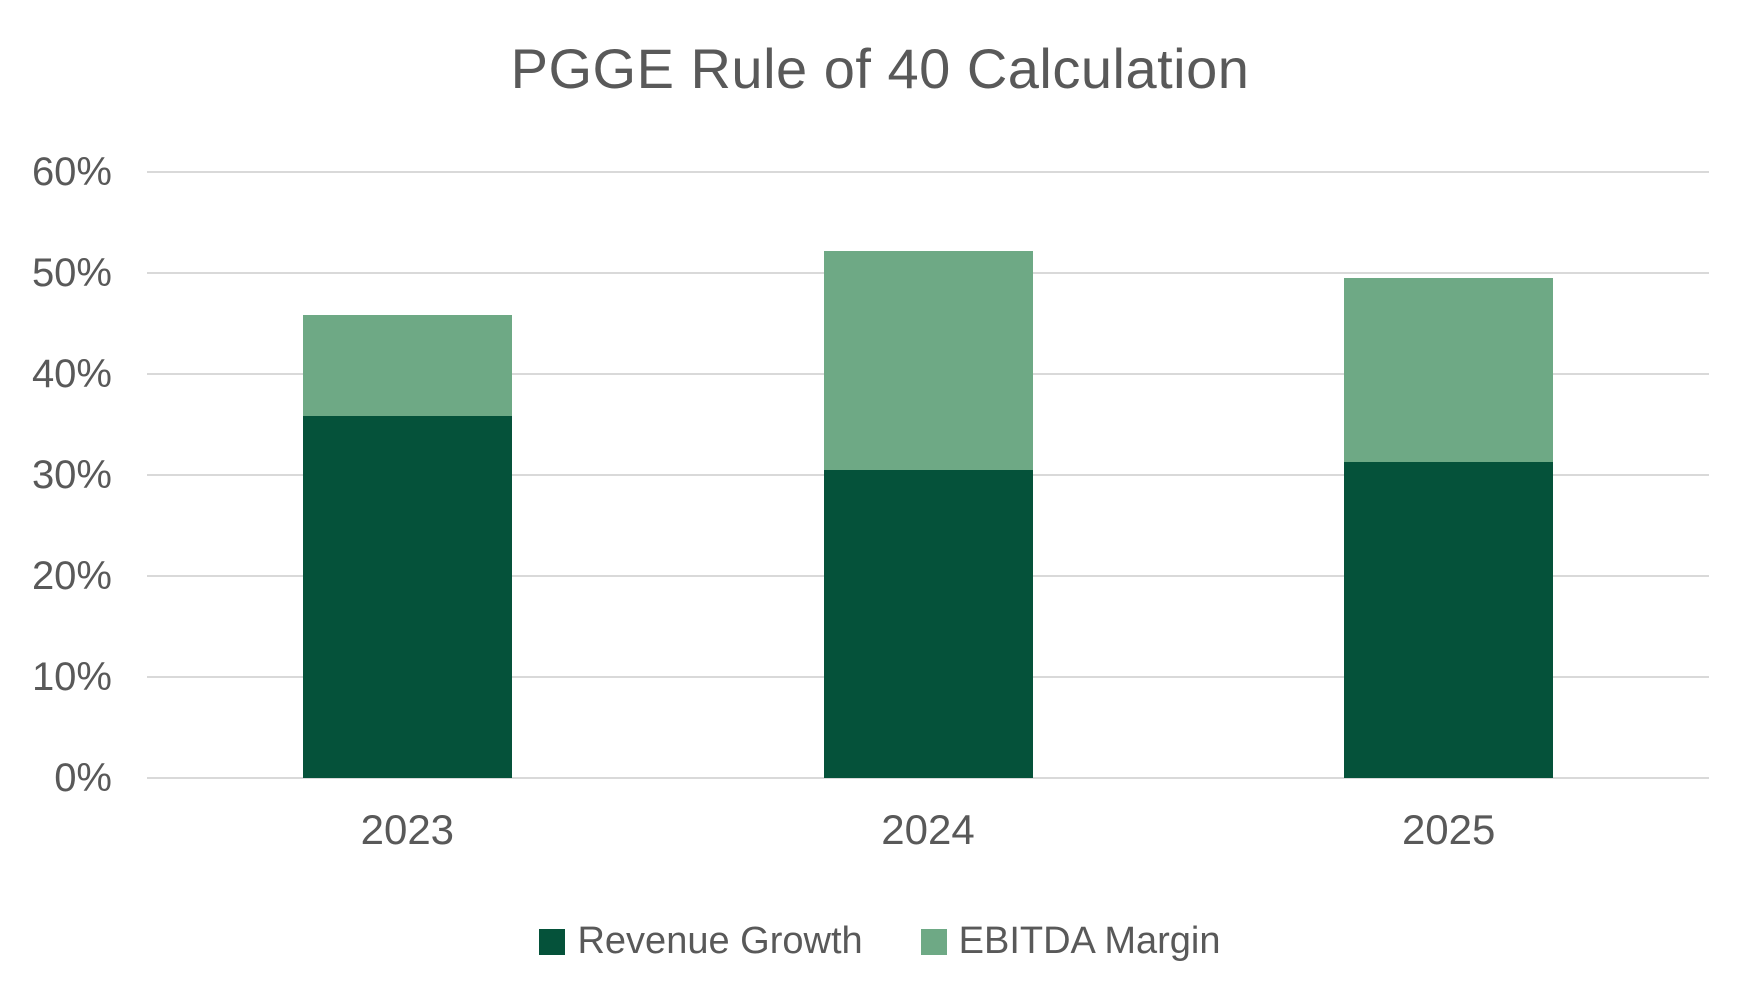 Image resolution: width=1760 pixels, height=997 pixels. Describe the element at coordinates (720, 941) in the screenshot. I see `legend-label: Revenue Growth` at that location.